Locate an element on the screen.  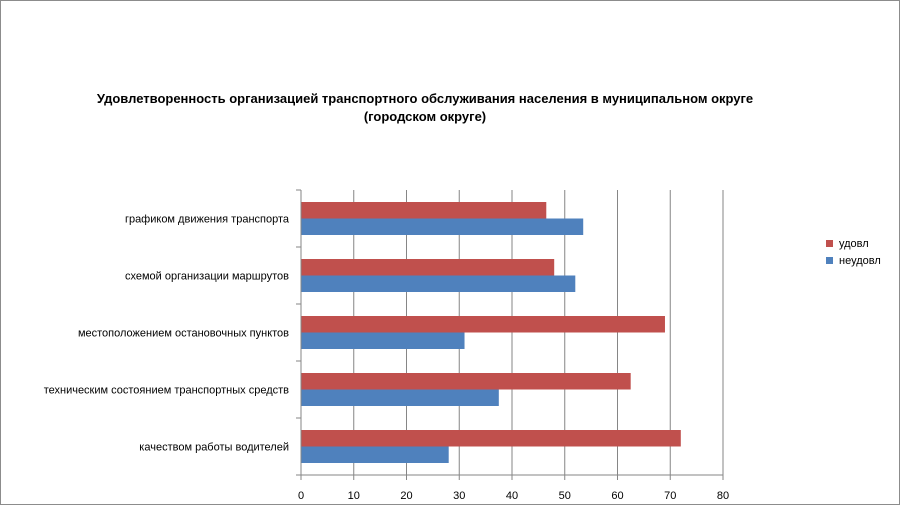
x-tick-label: 40 is located at coordinates (512, 496).